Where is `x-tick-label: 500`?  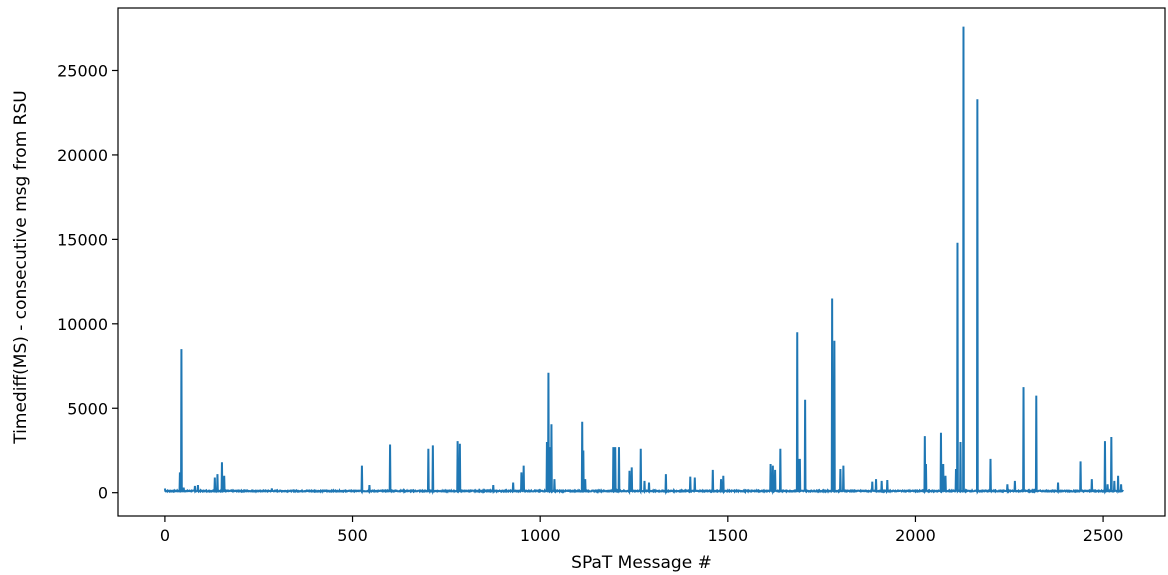
x-tick-label: 500 is located at coordinates (352, 535).